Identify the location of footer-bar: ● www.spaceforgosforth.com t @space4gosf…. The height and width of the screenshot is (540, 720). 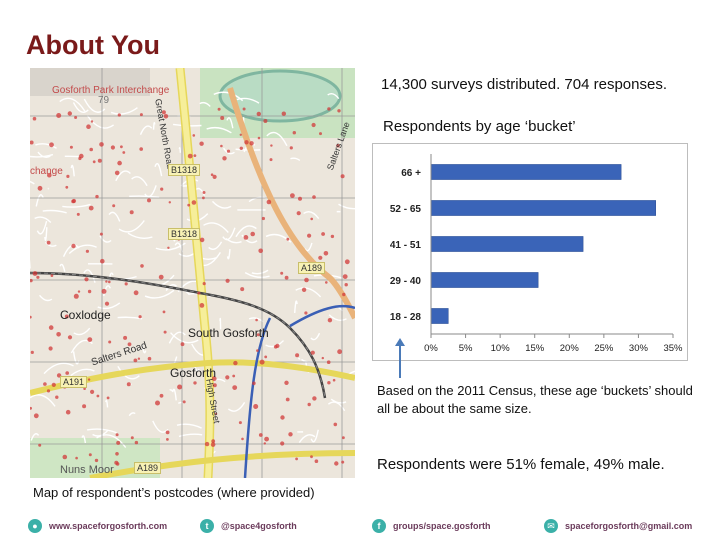
(360, 525).